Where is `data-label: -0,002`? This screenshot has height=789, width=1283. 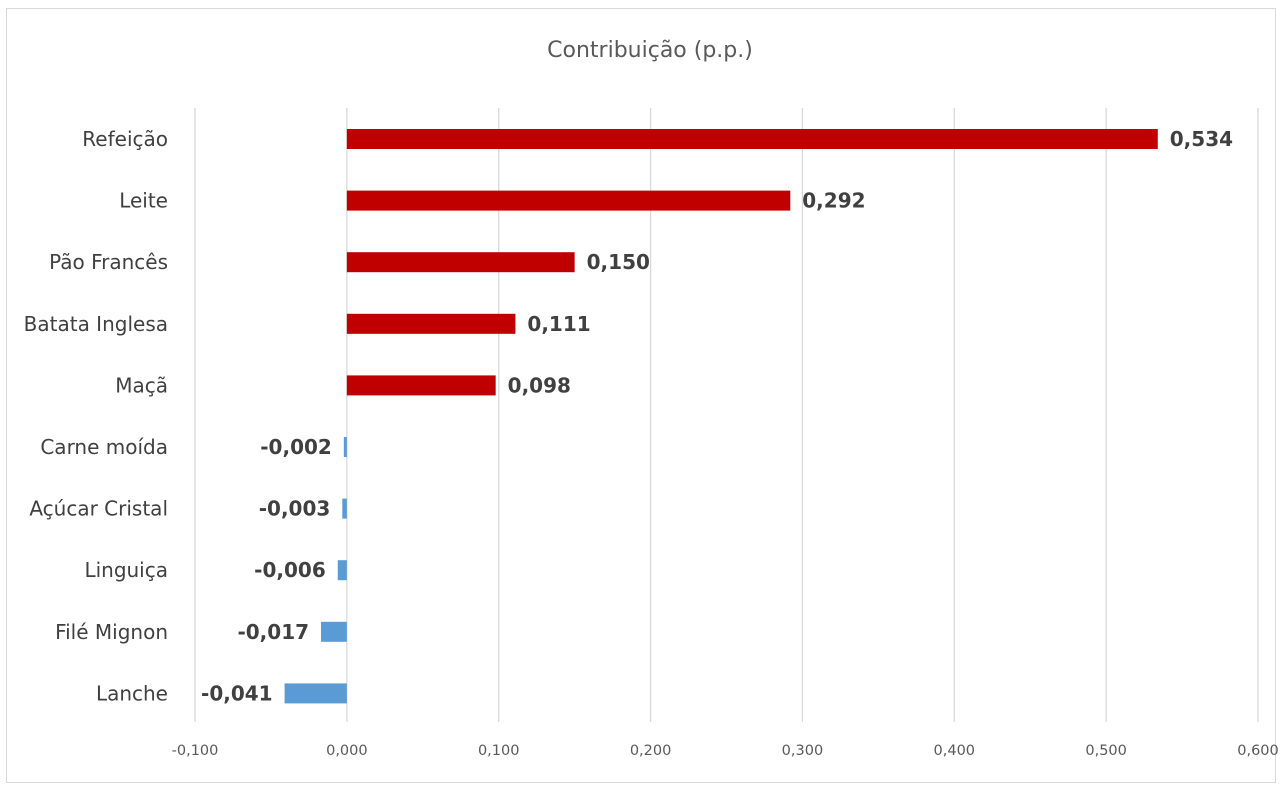
data-label: -0,002 is located at coordinates (296, 447).